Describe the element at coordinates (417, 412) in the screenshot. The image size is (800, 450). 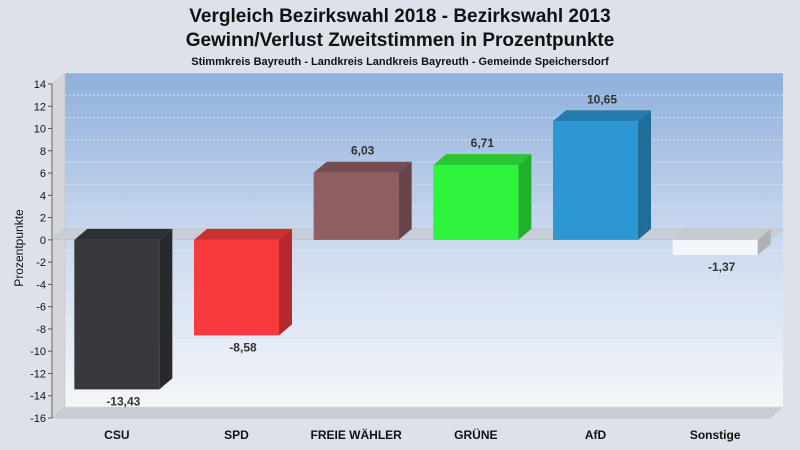
I see `floor` at that location.